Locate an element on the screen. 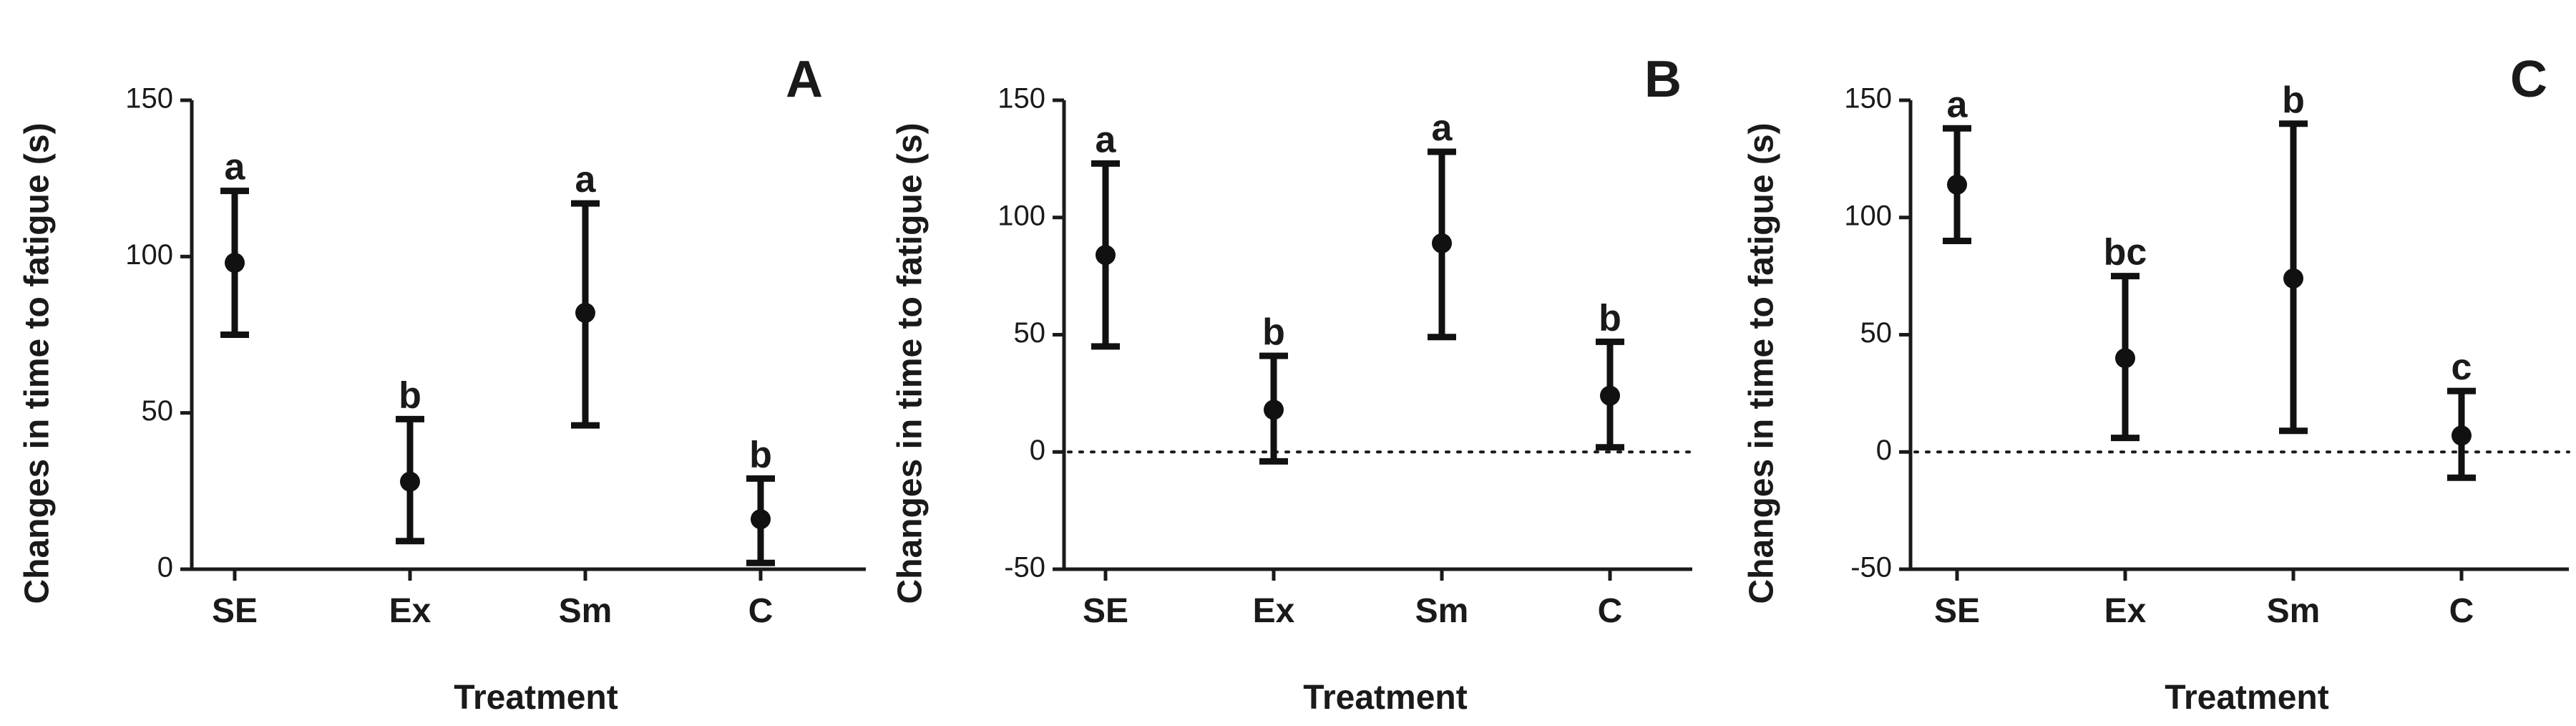 This screenshot has height=726, width=2576. panel-letter: C is located at coordinates (2528, 79).